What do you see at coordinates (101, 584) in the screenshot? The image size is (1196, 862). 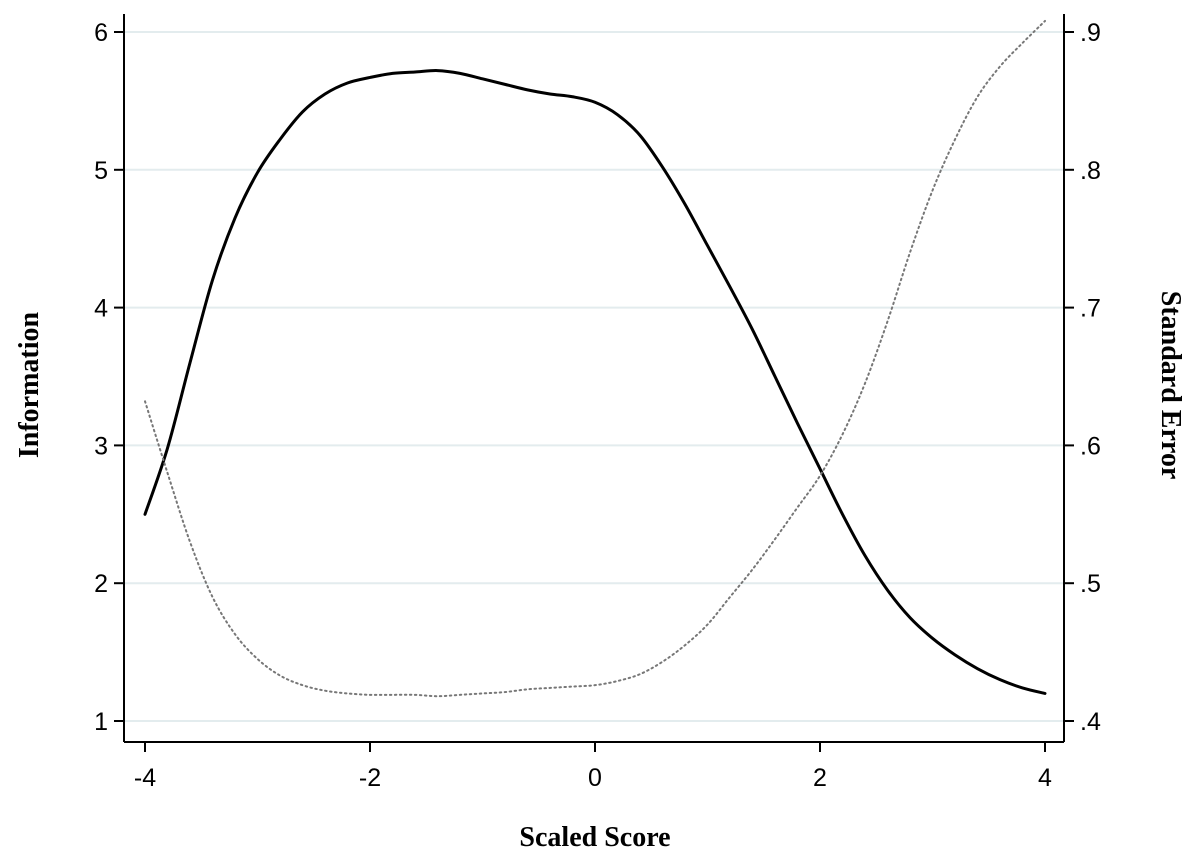 I see `left-tick-label: 2` at bounding box center [101, 584].